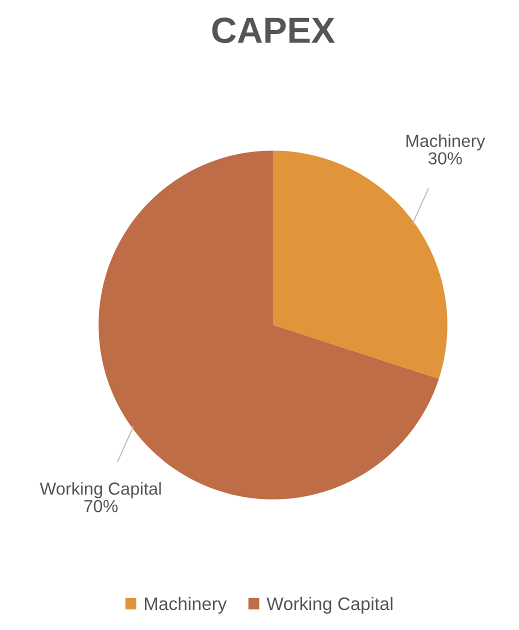  What do you see at coordinates (185, 605) in the screenshot?
I see `legend-label: Machinery` at bounding box center [185, 605].